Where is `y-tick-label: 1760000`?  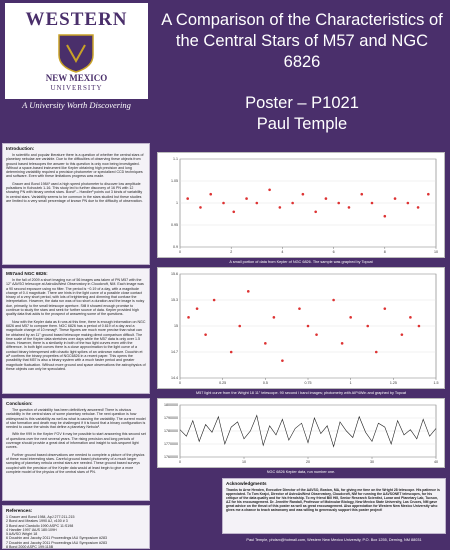
y-tick-label: 1760000 is located at coordinates (171, 457).